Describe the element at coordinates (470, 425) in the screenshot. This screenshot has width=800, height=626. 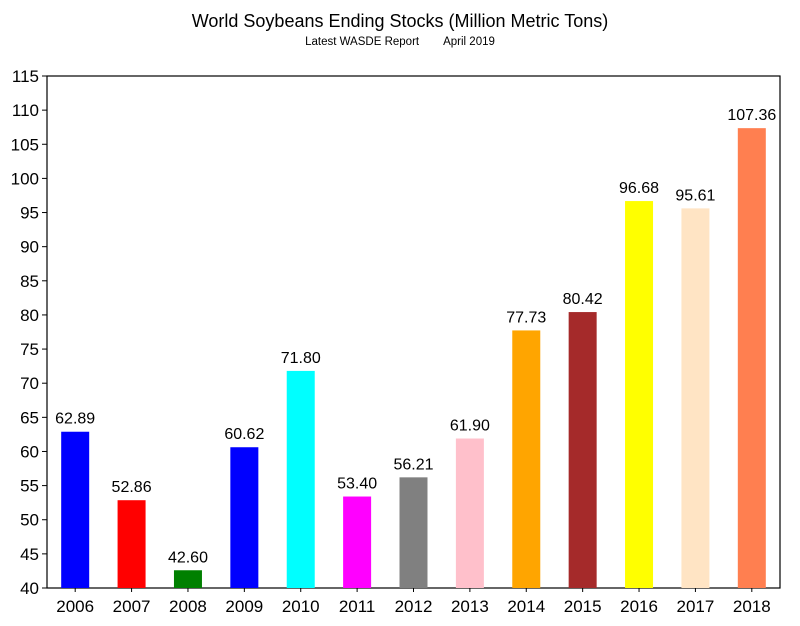
I see `data-label-2013: 61.90` at that location.